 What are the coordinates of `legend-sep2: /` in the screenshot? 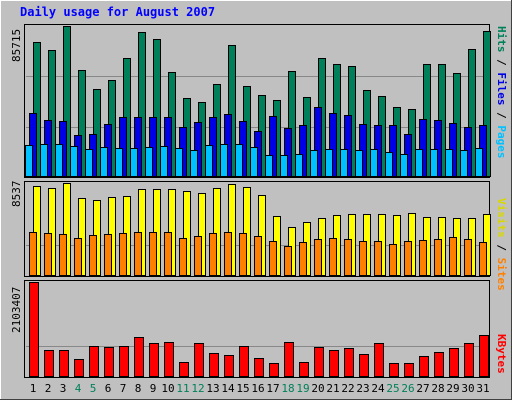 It's located at (501, 116).